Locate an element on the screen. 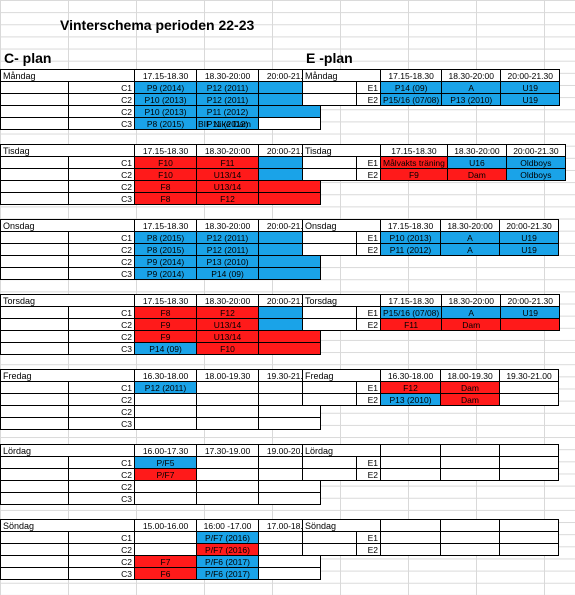 The image size is (575, 595). schedule-cell: P15/16 (07/08) is located at coordinates (411, 312).